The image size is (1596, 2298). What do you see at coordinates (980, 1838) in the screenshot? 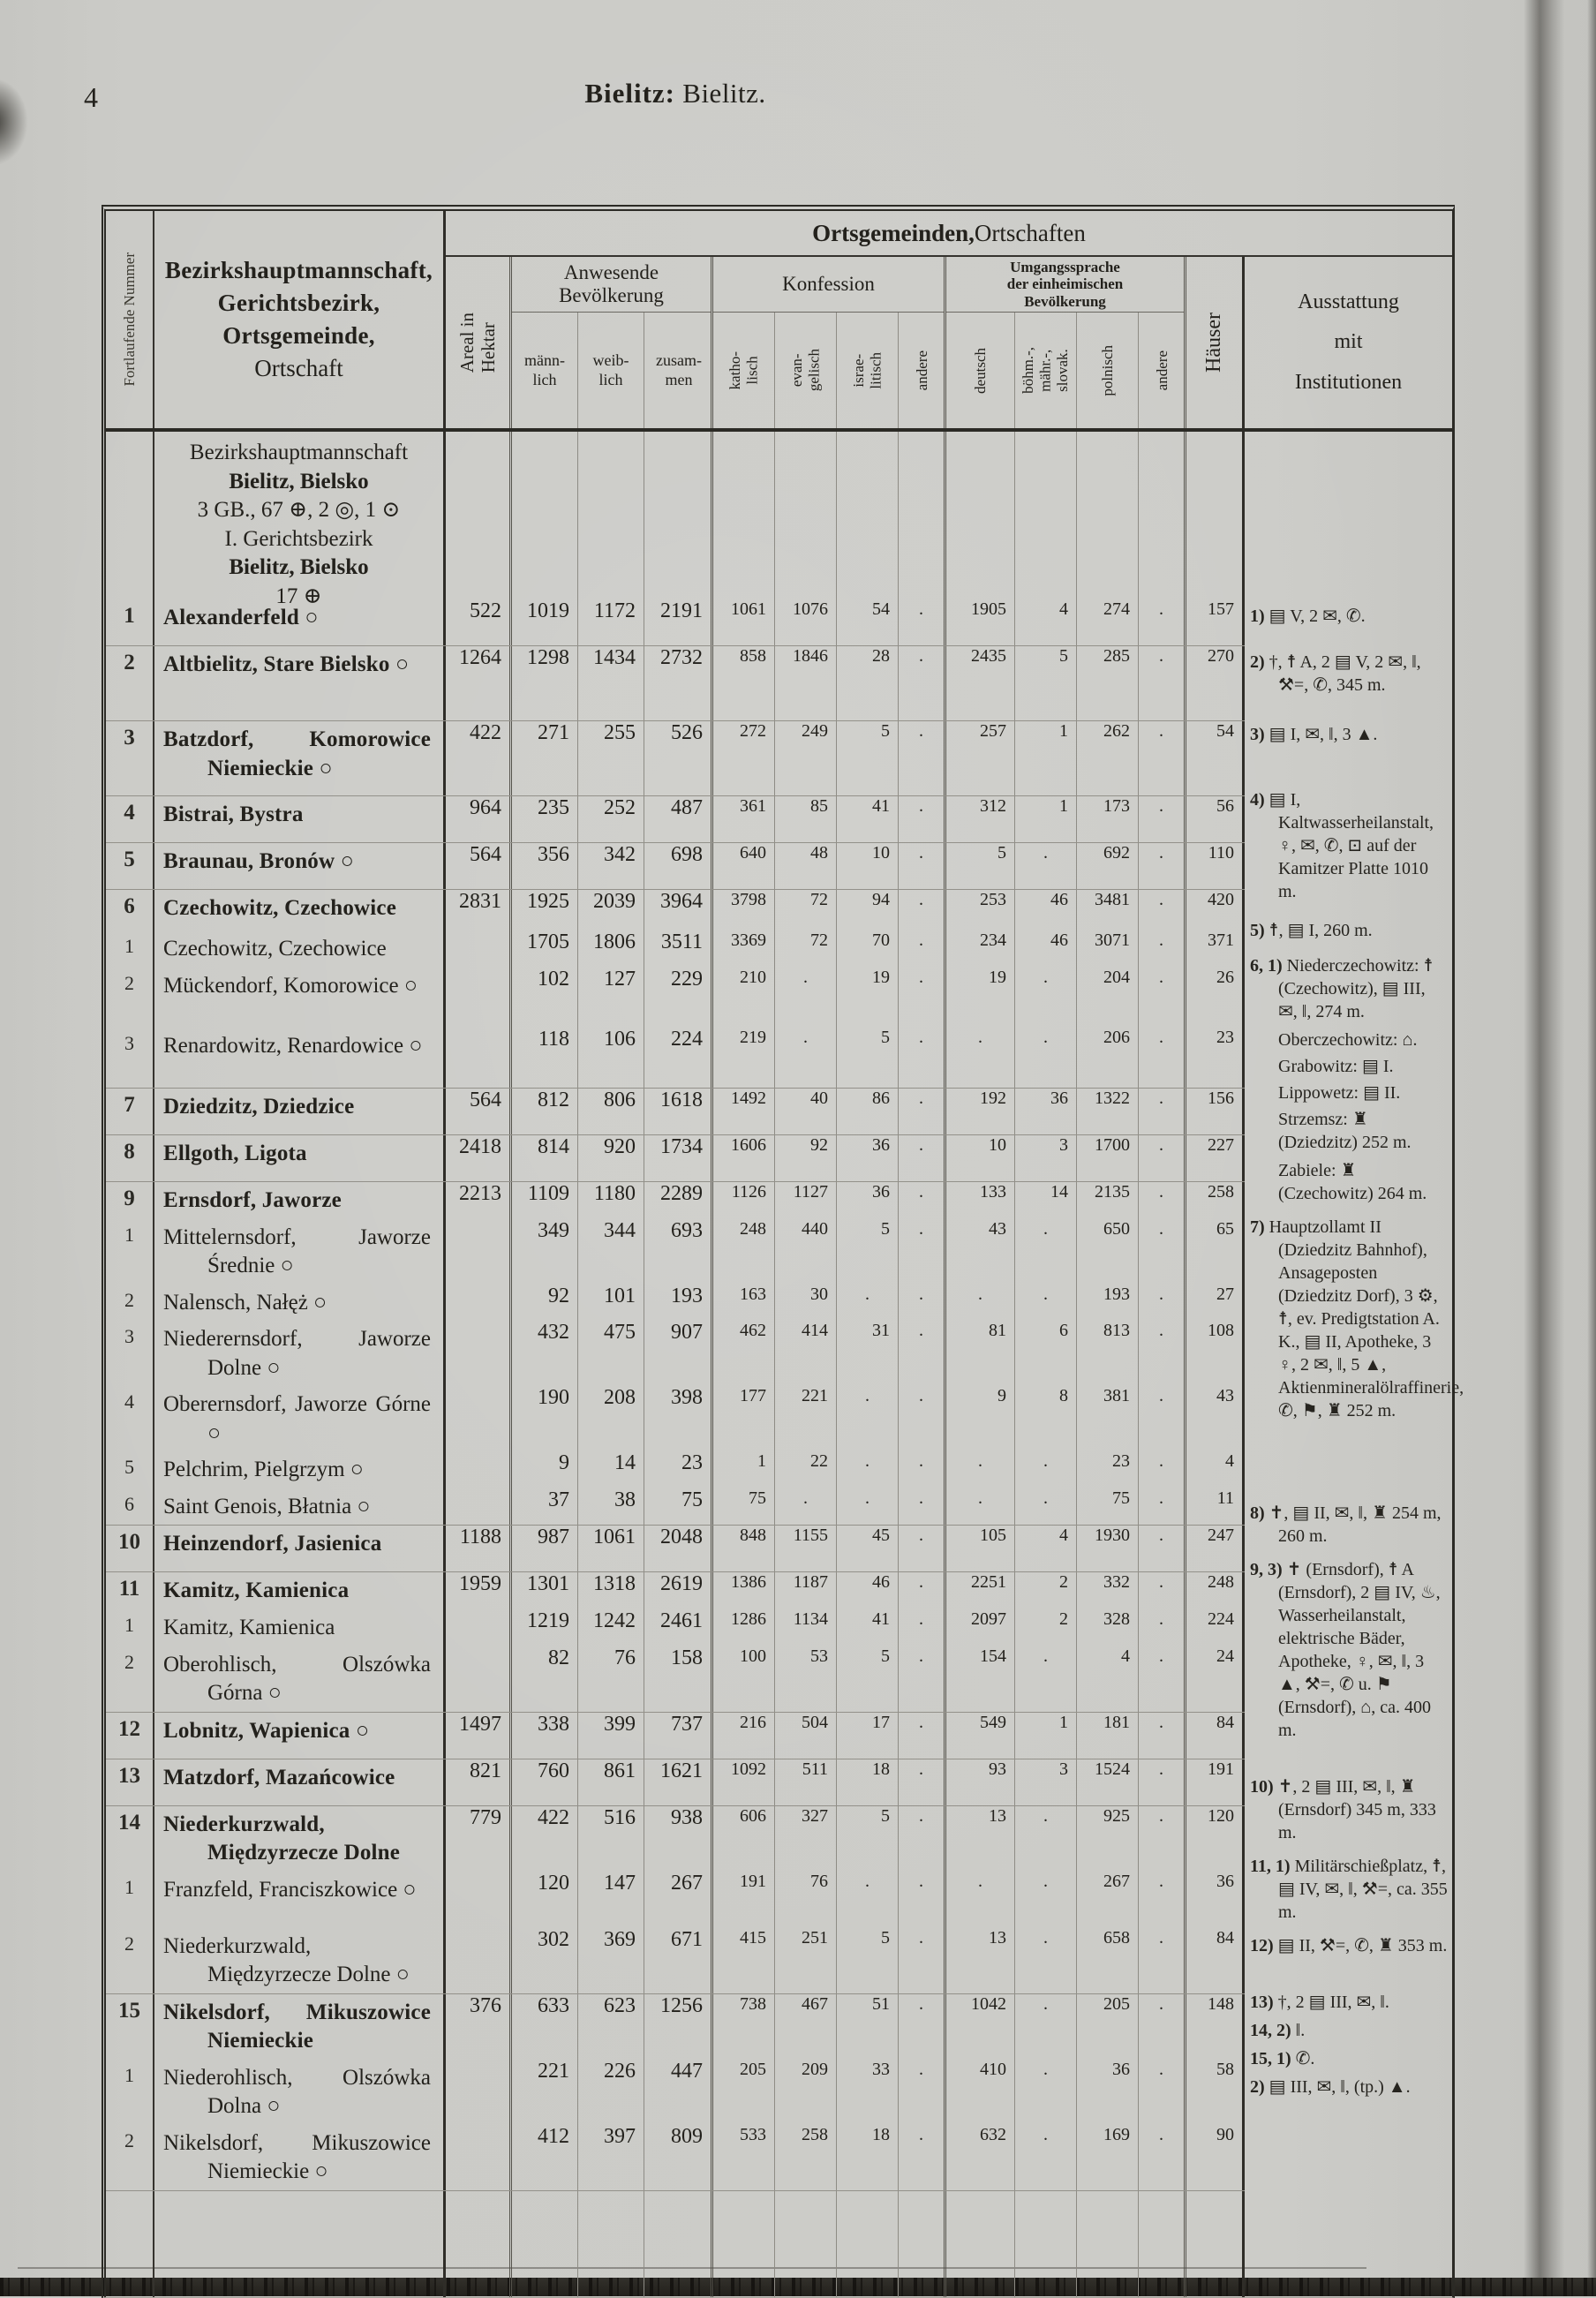
I see `cell-german: 13` at bounding box center [980, 1838].